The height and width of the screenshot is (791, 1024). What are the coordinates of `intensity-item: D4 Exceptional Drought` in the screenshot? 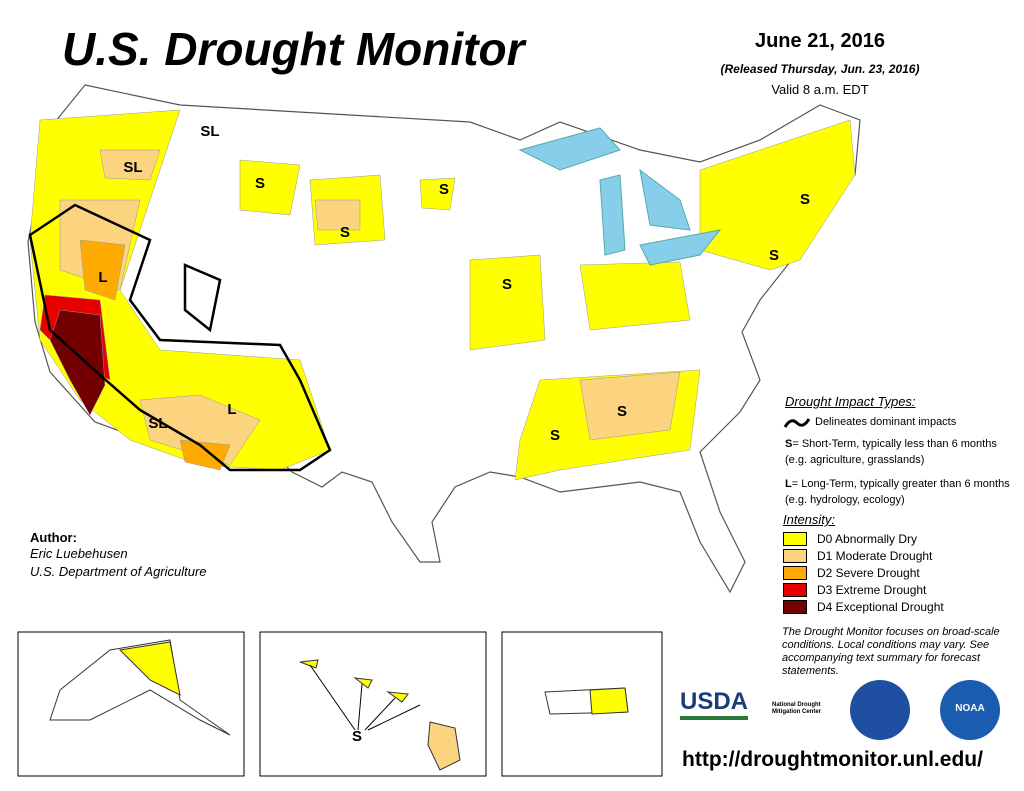 It's located at (863, 606).